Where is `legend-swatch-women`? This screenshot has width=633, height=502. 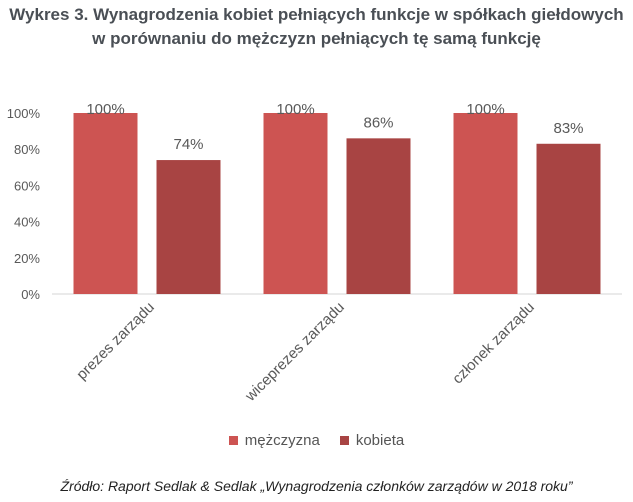 legend-swatch-women is located at coordinates (344, 440).